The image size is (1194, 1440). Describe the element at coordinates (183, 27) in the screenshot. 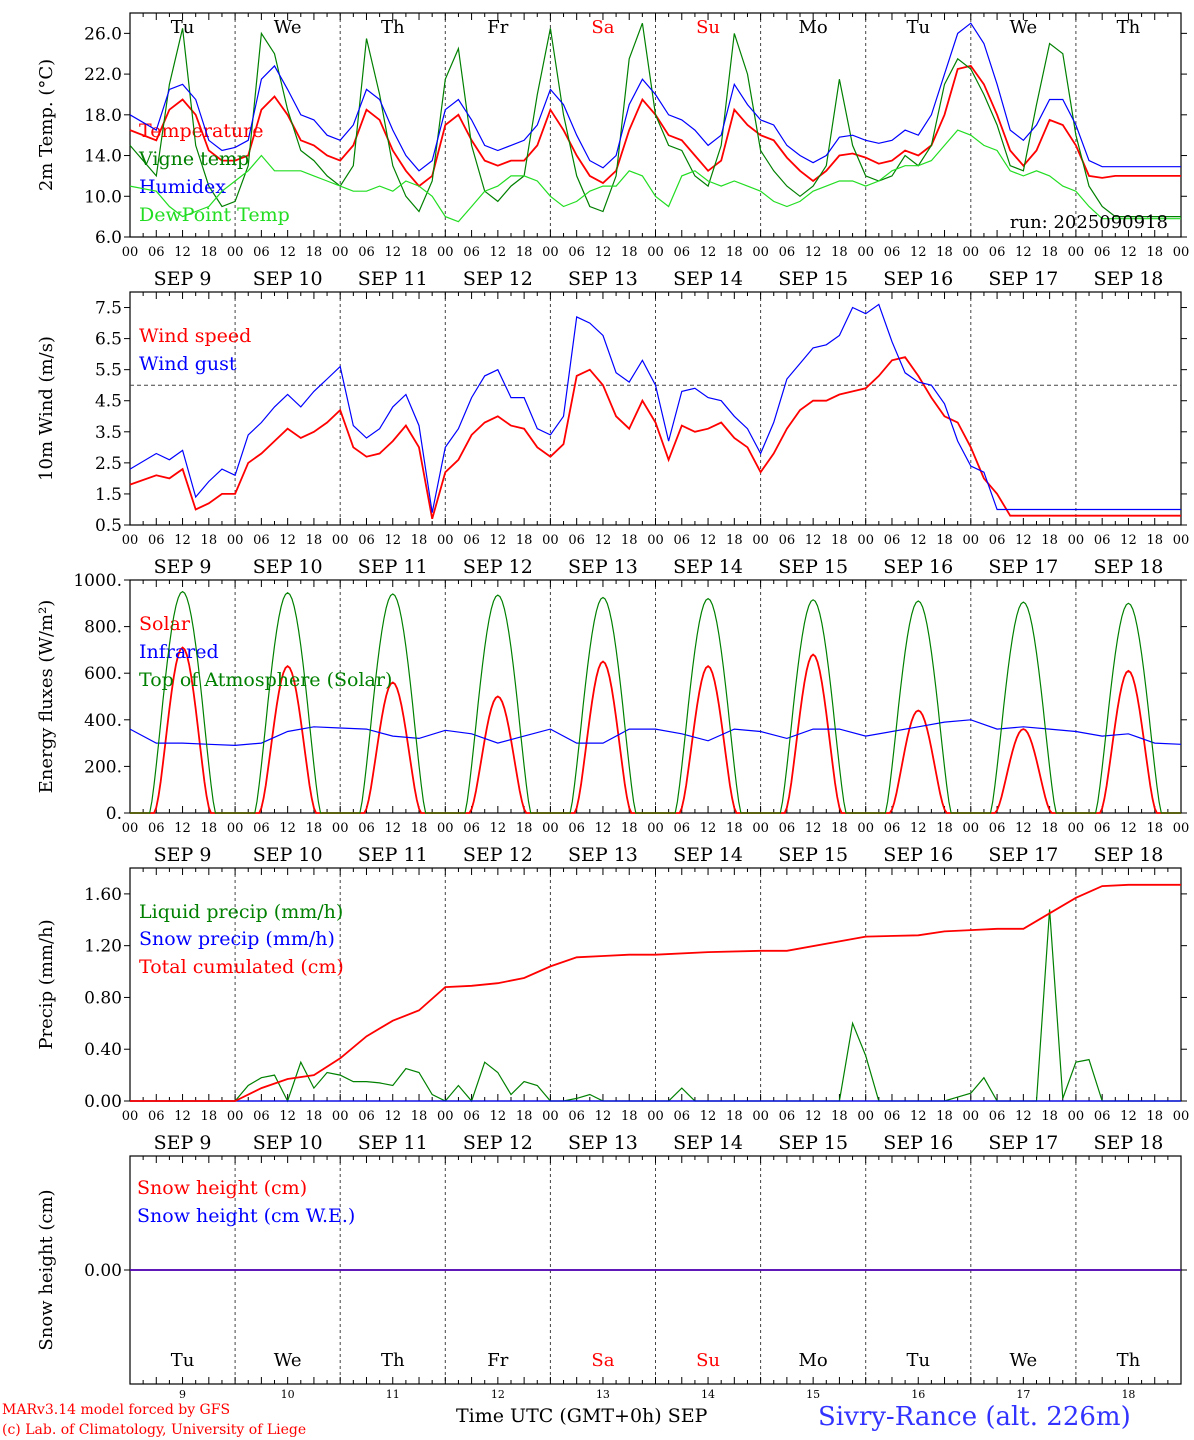

I see `weekday-label: Tu` at that location.